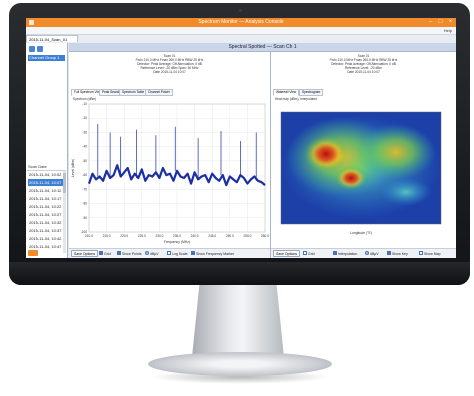 The image size is (474, 396). Describe the element at coordinates (84, 189) in the screenshot. I see `y-tick-label: -70` at that location.